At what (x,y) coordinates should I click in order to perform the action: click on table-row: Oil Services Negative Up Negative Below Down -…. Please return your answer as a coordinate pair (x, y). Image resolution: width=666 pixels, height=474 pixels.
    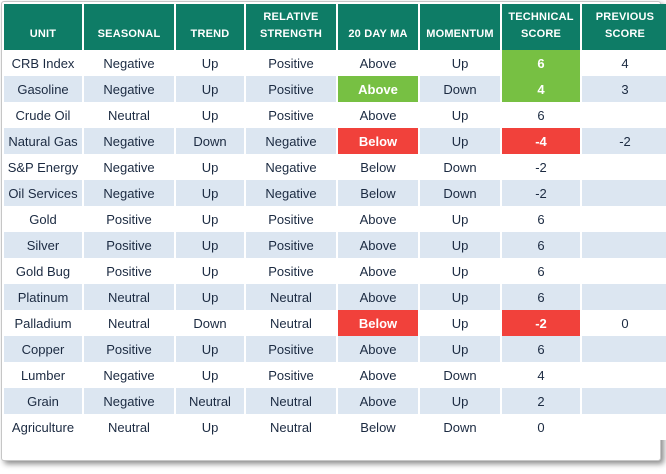
    Looking at the image, I should click on (335, 193).